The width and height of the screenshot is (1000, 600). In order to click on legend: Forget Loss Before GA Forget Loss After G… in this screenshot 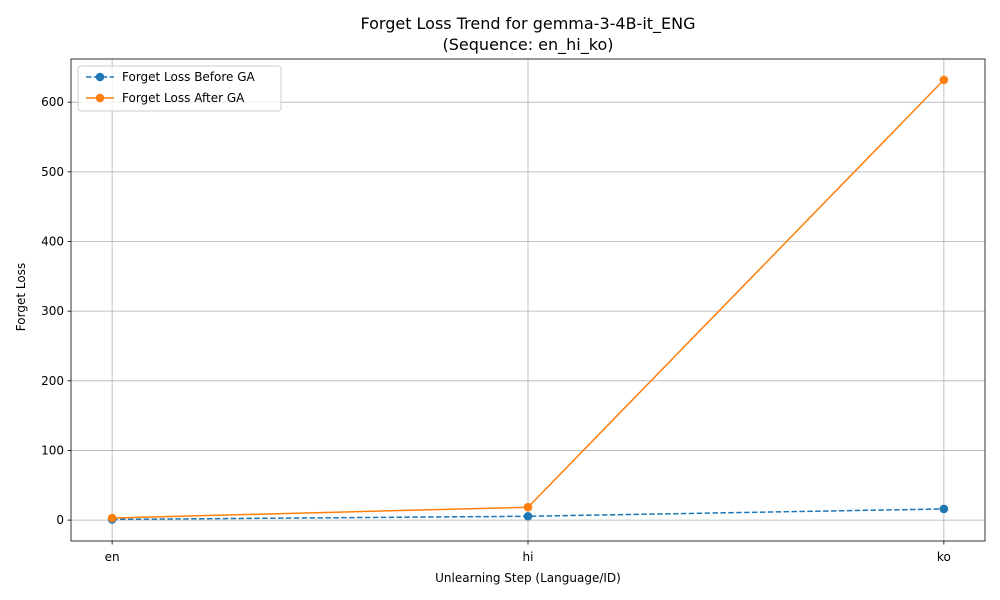, I will do `click(179, 88)`.